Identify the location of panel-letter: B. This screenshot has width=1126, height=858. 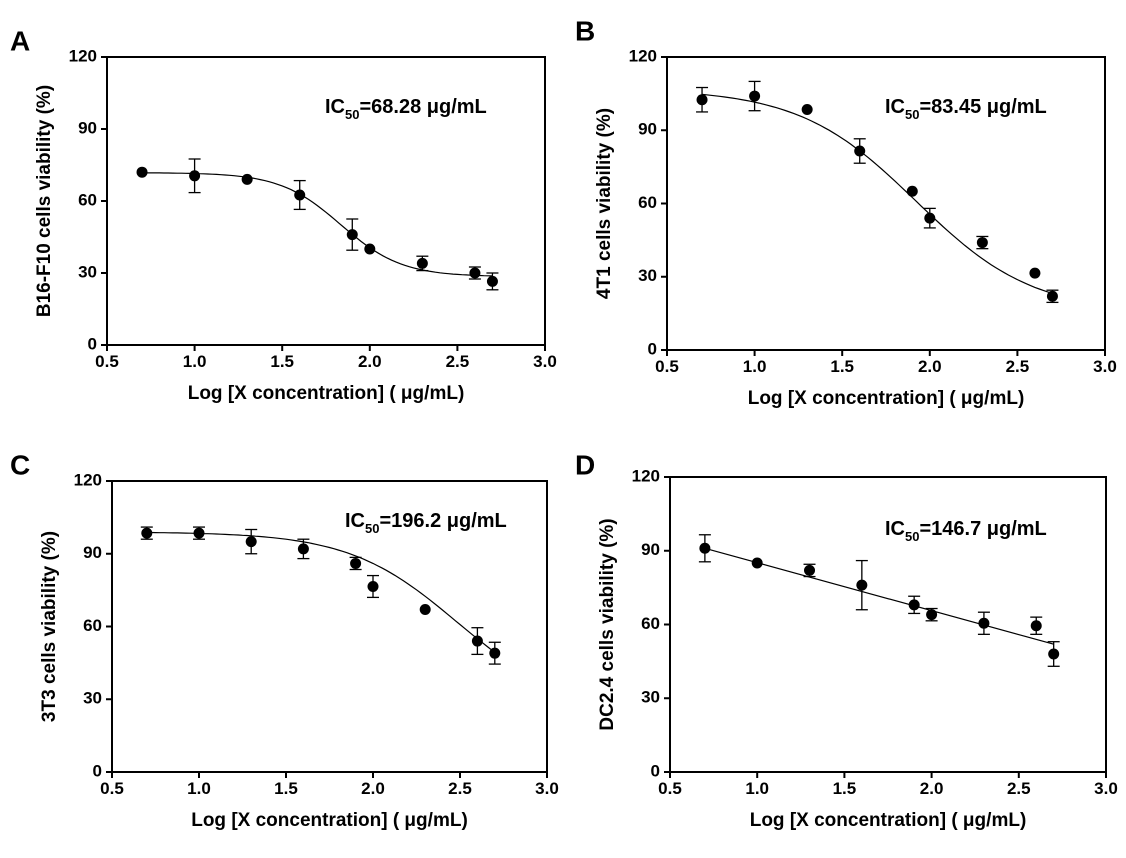
(585, 30).